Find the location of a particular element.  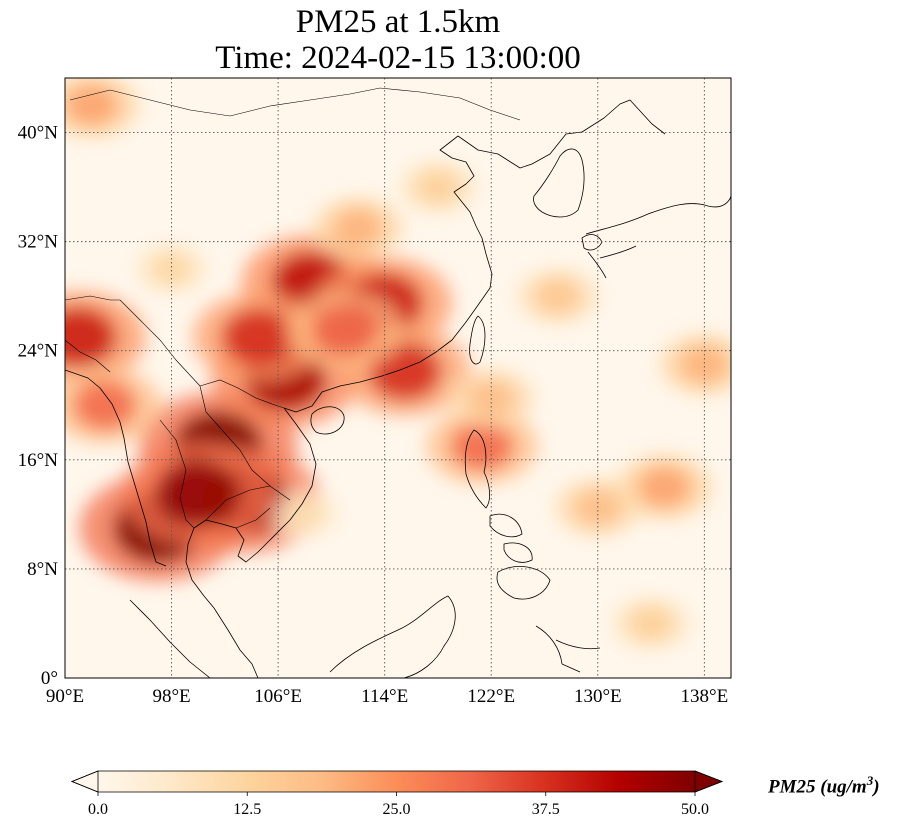

colorbar-tick-label: 50.0 is located at coordinates (695, 809).